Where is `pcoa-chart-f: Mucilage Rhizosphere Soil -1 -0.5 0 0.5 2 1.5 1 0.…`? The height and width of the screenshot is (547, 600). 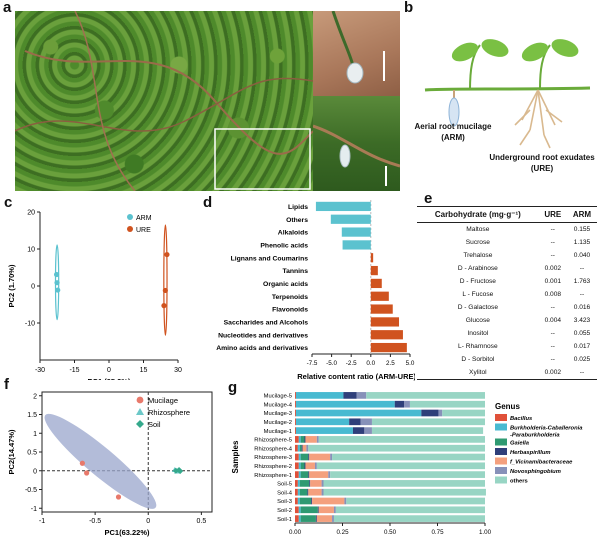
pcoa-chart-f: Mucilage Rhizosphere Soil -1 -0.5 0 0.5 2 1.5 1 0.… is located at coordinates (110, 464).